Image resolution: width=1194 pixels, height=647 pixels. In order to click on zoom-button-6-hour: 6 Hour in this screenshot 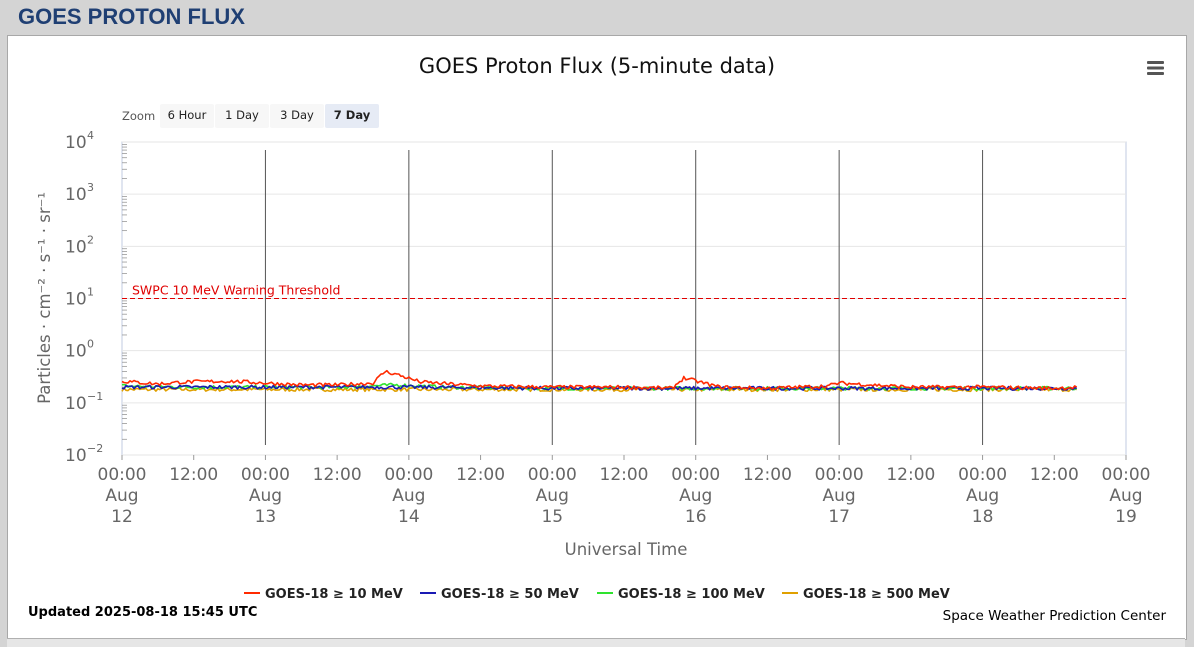, I will do `click(187, 116)`.